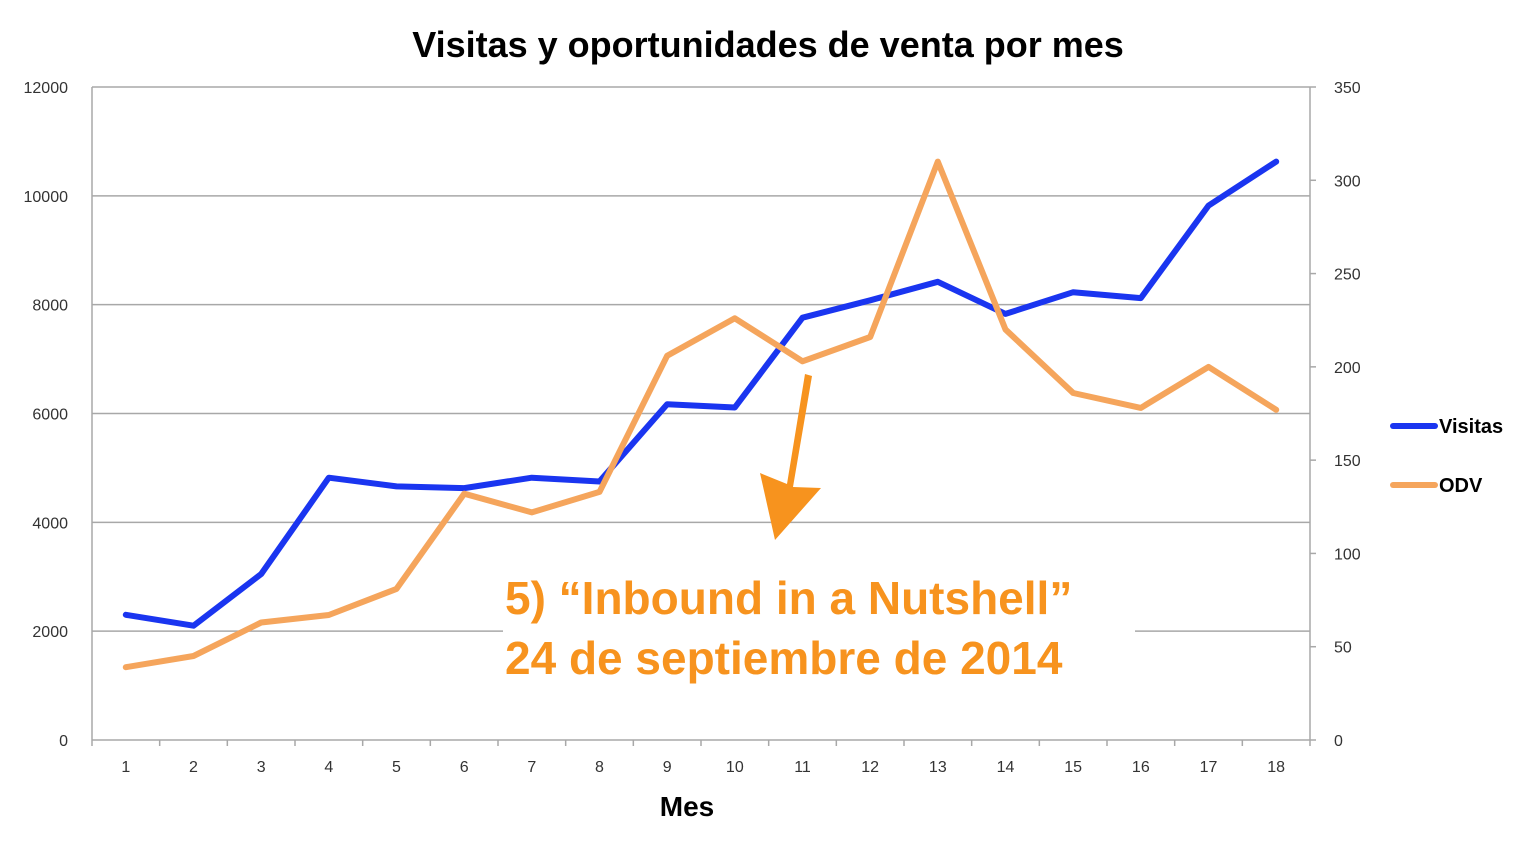  What do you see at coordinates (1347, 275) in the screenshot?
I see `y2-tick-label: 250` at bounding box center [1347, 275].